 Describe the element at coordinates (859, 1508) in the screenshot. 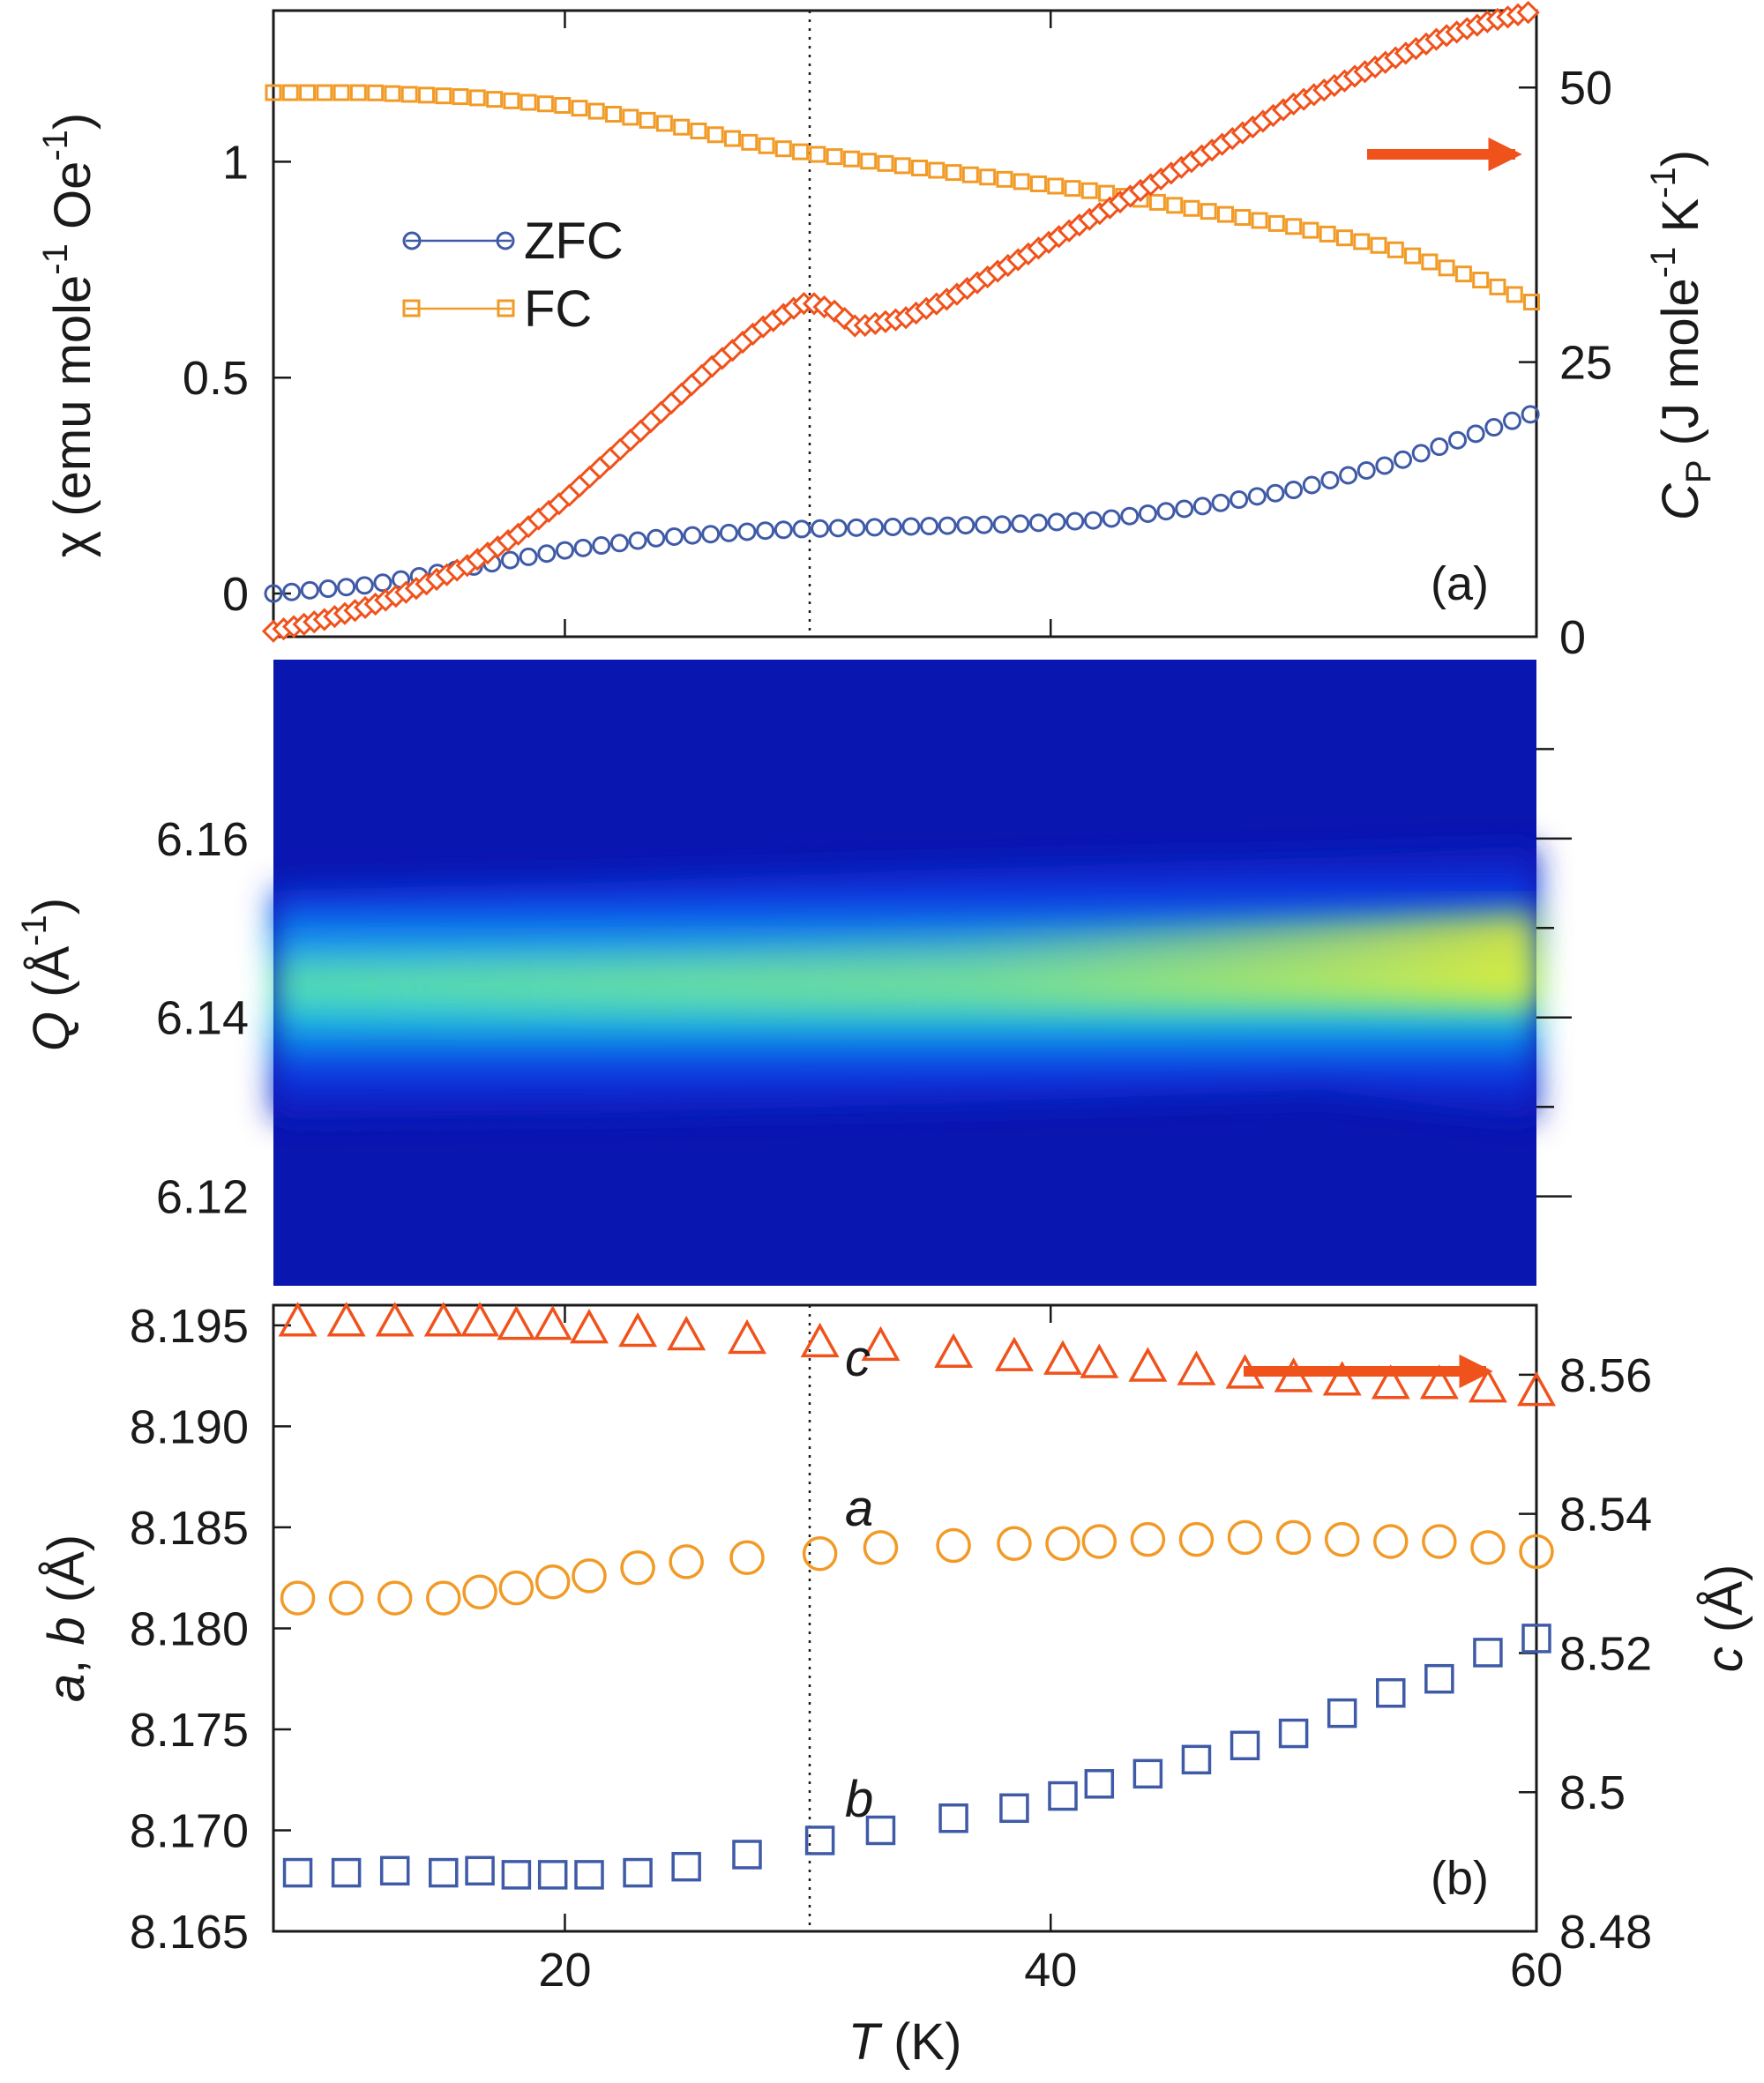

I see `label-a: a` at that location.